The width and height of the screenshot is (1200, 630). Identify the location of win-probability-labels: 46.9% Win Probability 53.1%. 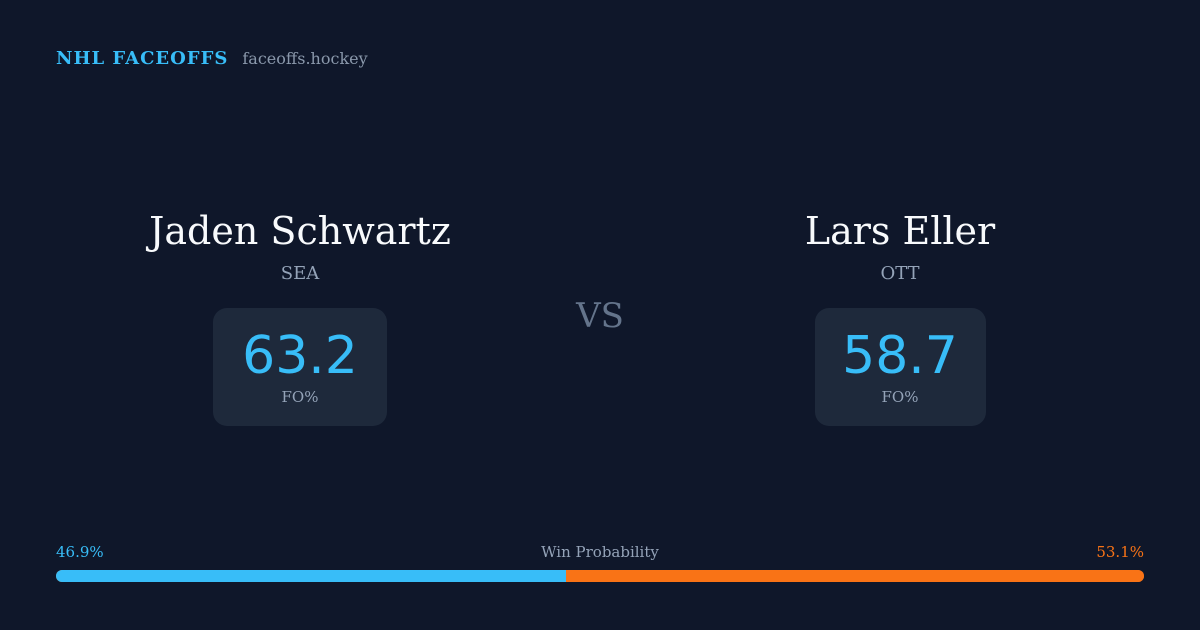
(600, 552).